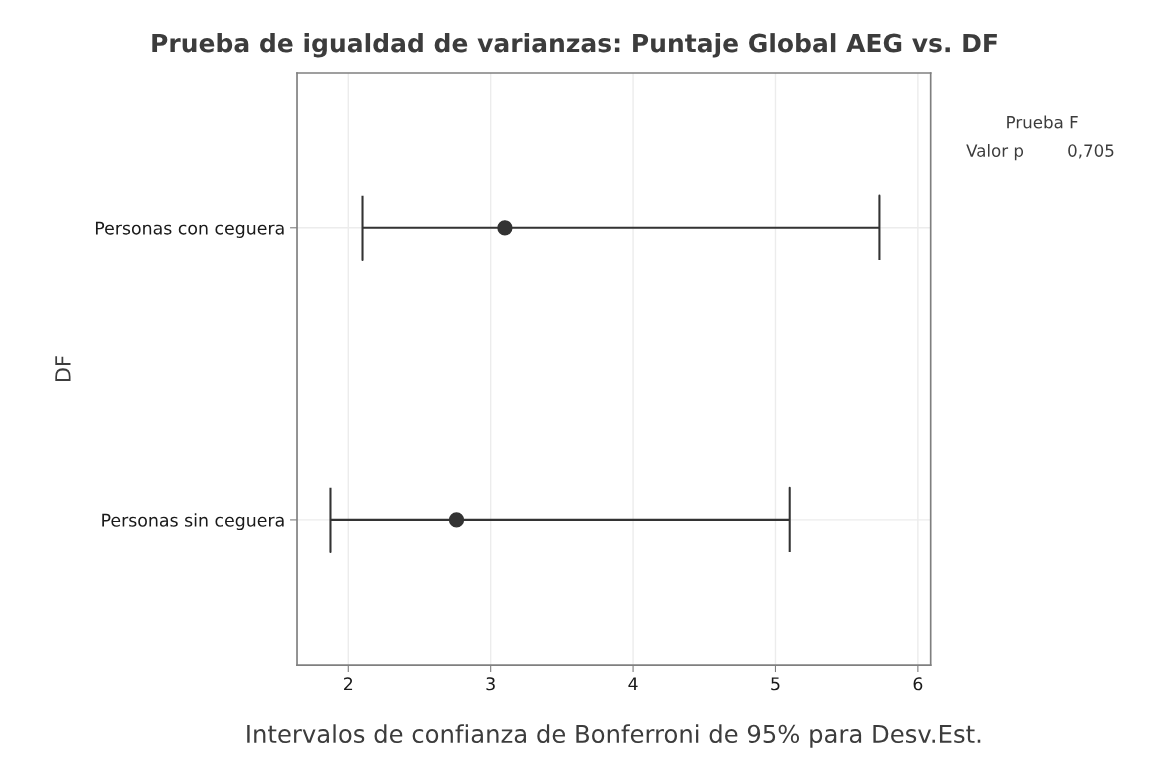  I want to click on text: Prueba F, so click(1042, 122).